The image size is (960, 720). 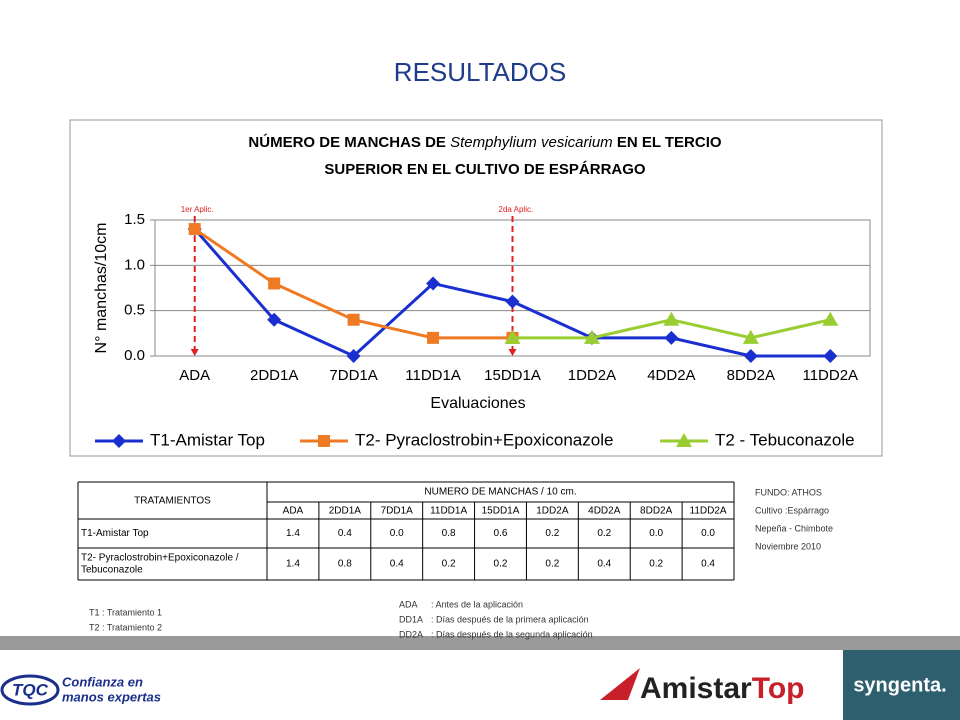 What do you see at coordinates (112, 570) in the screenshot?
I see `row-label: Tebuconazole` at bounding box center [112, 570].